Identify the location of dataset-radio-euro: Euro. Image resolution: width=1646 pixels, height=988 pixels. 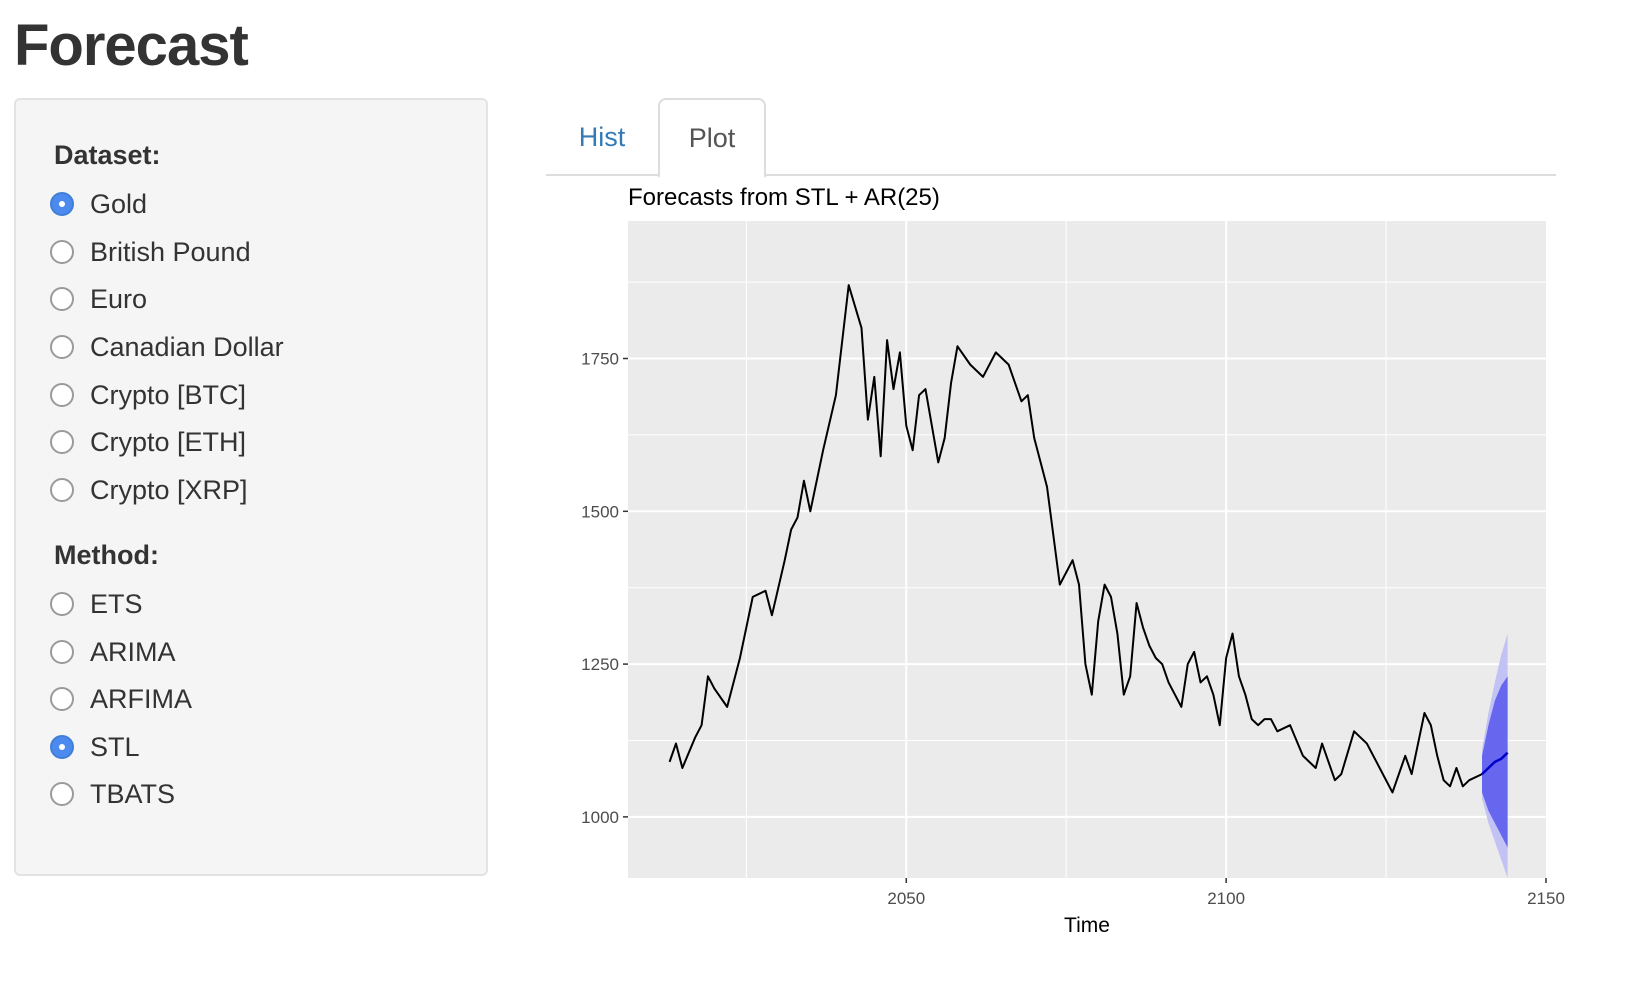
(98, 299).